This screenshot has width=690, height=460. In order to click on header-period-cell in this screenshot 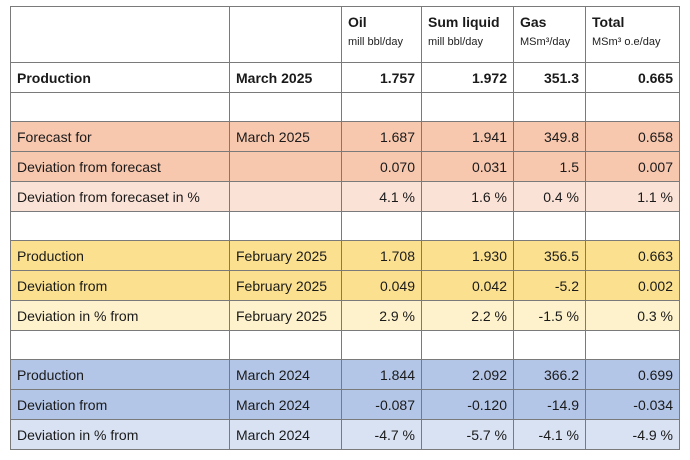, I will do `click(285, 34)`.